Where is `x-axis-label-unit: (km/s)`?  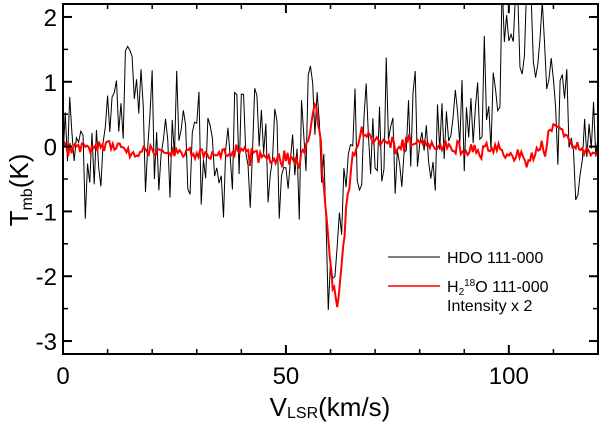
x-axis-label-unit: (km/s) is located at coordinates (354, 407).